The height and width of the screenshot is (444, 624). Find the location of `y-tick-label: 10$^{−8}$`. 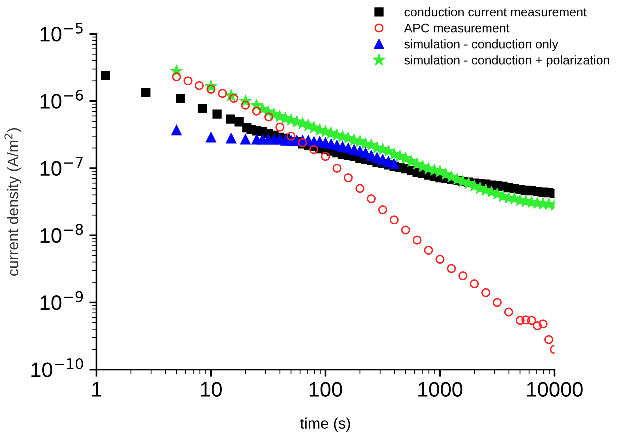

y-tick-label: 10$^{−8}$ is located at coordinates (62, 234).